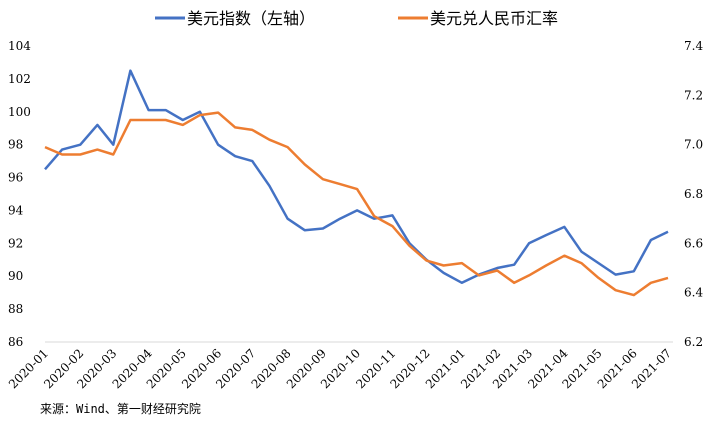 This screenshot has width=717, height=425. Describe the element at coordinates (693, 46) in the screenshot. I see `y-right-tick-label: 7.4` at that location.